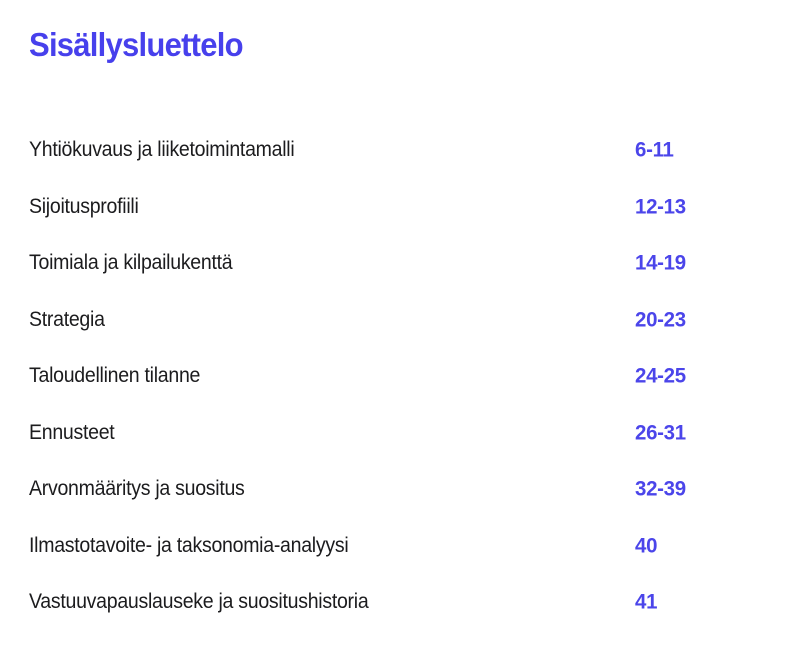 This screenshot has height=652, width=805. I want to click on toc-item-label: Arvonmääritys ja suositus, so click(137, 489).